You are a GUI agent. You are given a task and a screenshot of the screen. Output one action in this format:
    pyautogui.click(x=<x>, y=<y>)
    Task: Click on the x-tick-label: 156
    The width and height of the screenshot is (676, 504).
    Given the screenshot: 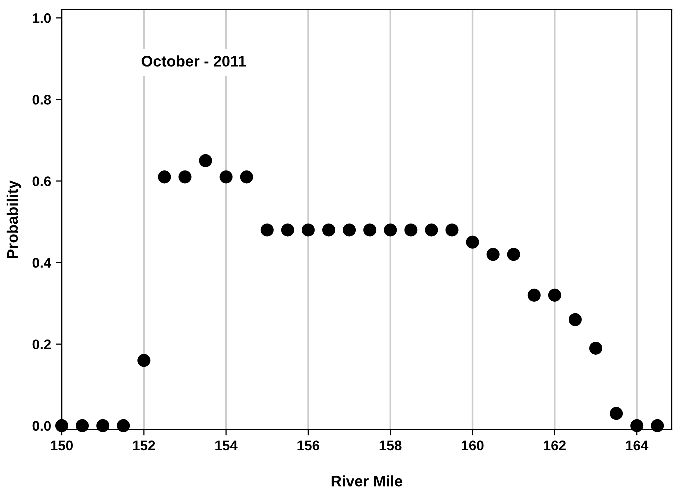 What is the action you would take?
    pyautogui.click(x=309, y=445)
    